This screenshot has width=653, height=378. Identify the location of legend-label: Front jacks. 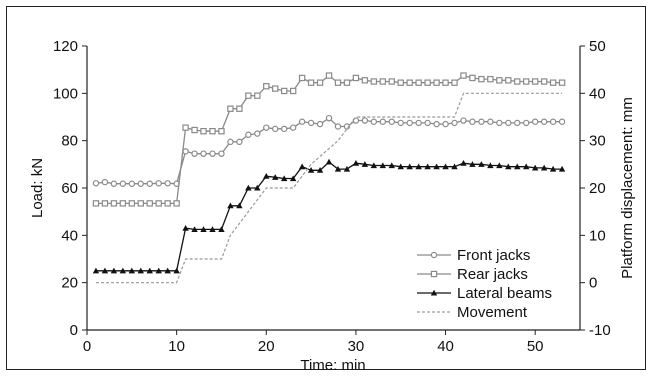
(493, 255).